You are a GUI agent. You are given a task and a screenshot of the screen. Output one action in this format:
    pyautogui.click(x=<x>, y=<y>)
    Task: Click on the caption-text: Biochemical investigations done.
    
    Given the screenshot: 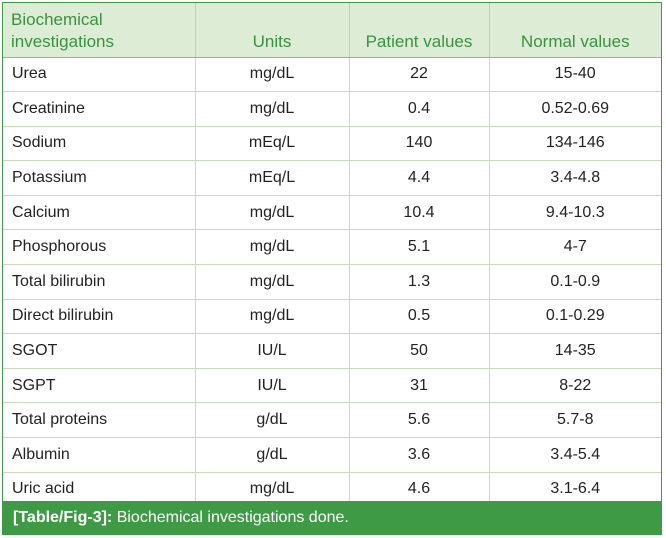 What is the action you would take?
    pyautogui.click(x=232, y=517)
    